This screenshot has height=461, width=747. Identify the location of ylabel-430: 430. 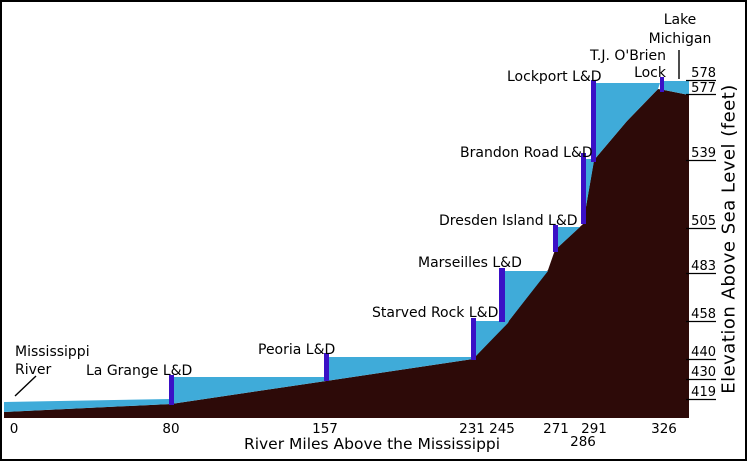
(703, 372).